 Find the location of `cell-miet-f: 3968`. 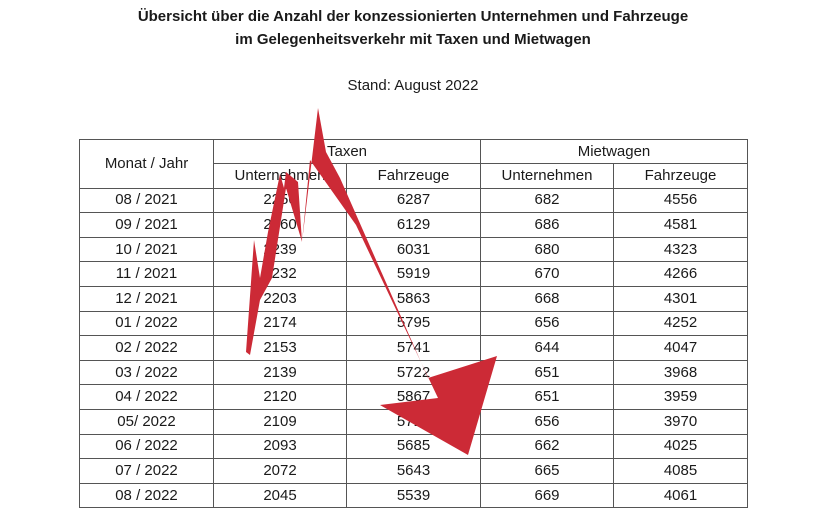

cell-miet-f: 3968 is located at coordinates (680, 372).